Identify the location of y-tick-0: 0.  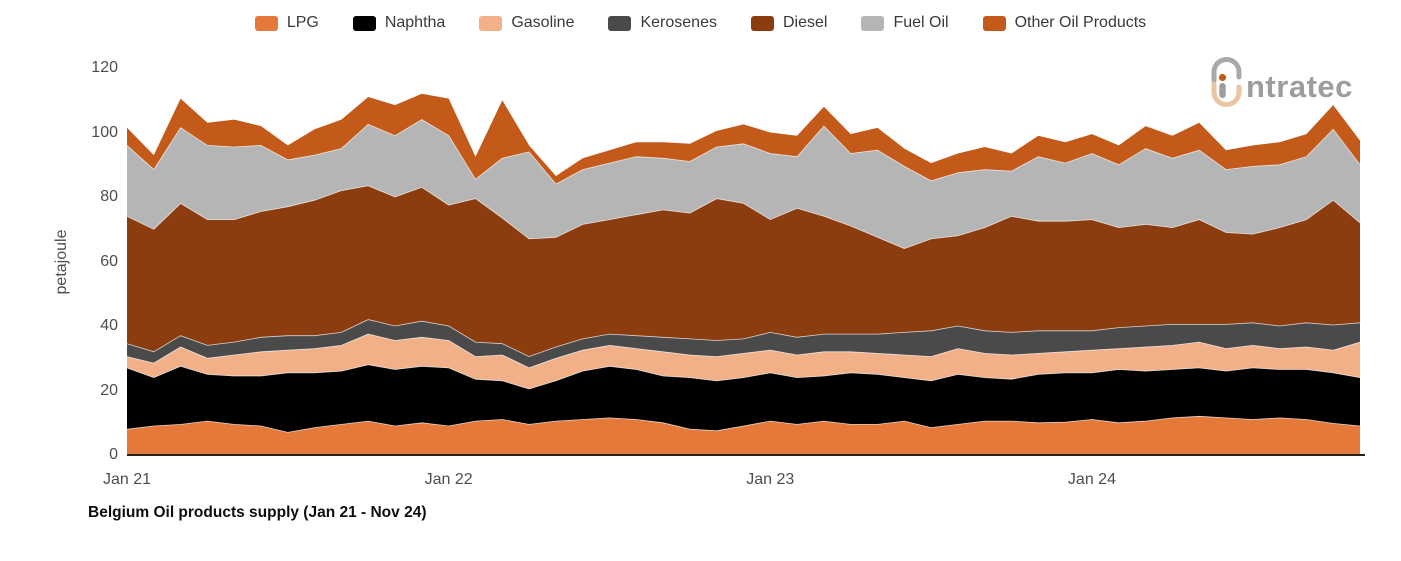
(113, 454).